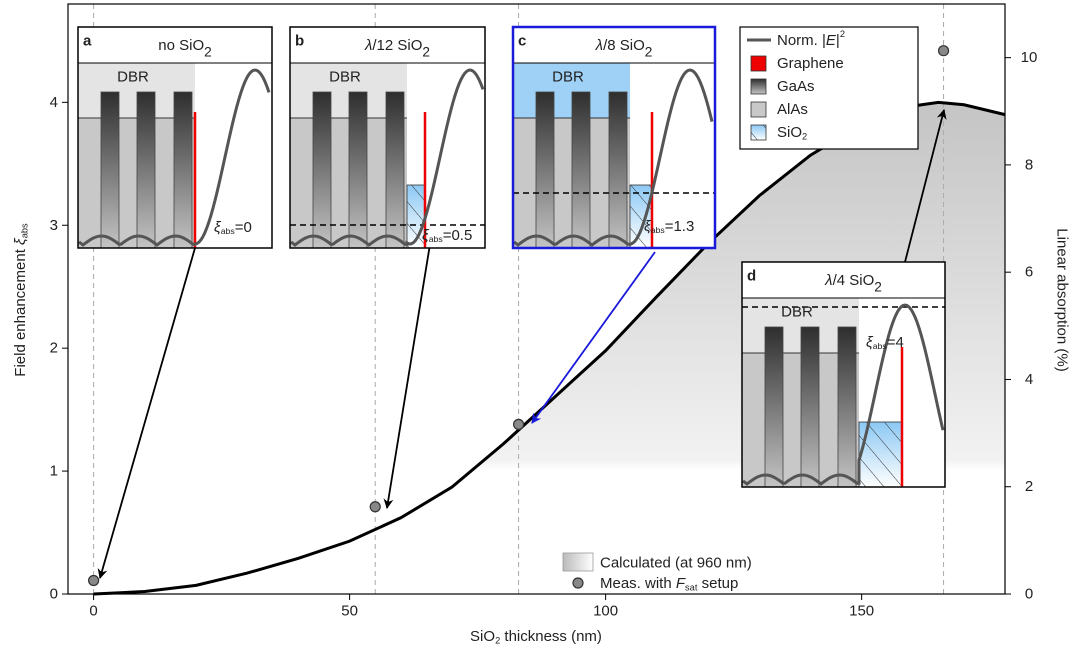 The height and width of the screenshot is (651, 1080). I want to click on inset-title-part: /8 SiO, so click(624, 45).